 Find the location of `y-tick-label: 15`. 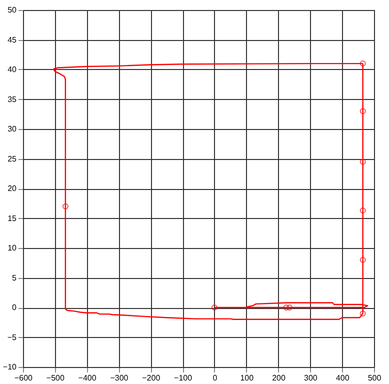

y-tick-label: 15 is located at coordinates (13, 218).